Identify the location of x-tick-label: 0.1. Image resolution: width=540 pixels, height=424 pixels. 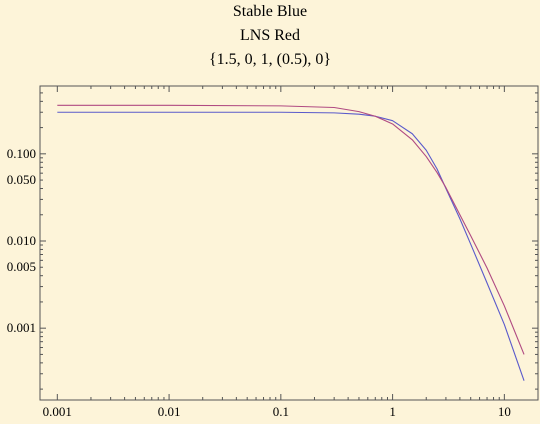
(281, 411).